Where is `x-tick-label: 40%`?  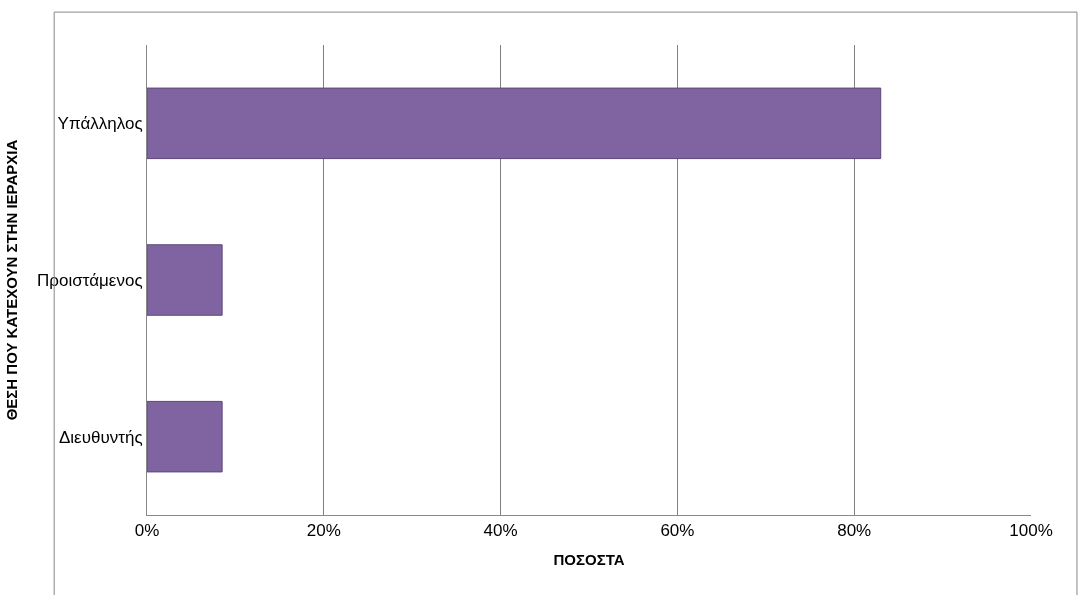
x-tick-label: 40% is located at coordinates (500, 531).